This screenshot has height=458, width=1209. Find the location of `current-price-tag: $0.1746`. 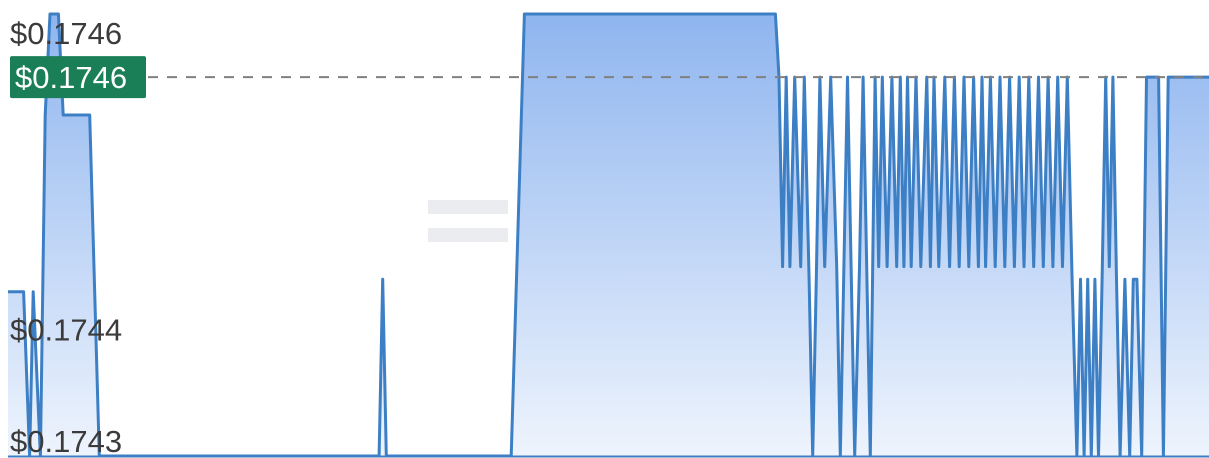

current-price-tag: $0.1746 is located at coordinates (78, 77).